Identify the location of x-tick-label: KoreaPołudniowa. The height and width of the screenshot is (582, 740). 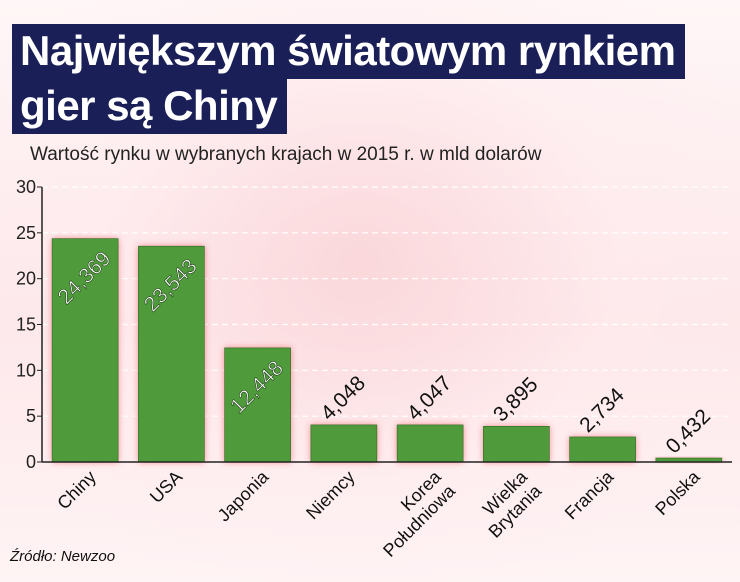
(412, 513).